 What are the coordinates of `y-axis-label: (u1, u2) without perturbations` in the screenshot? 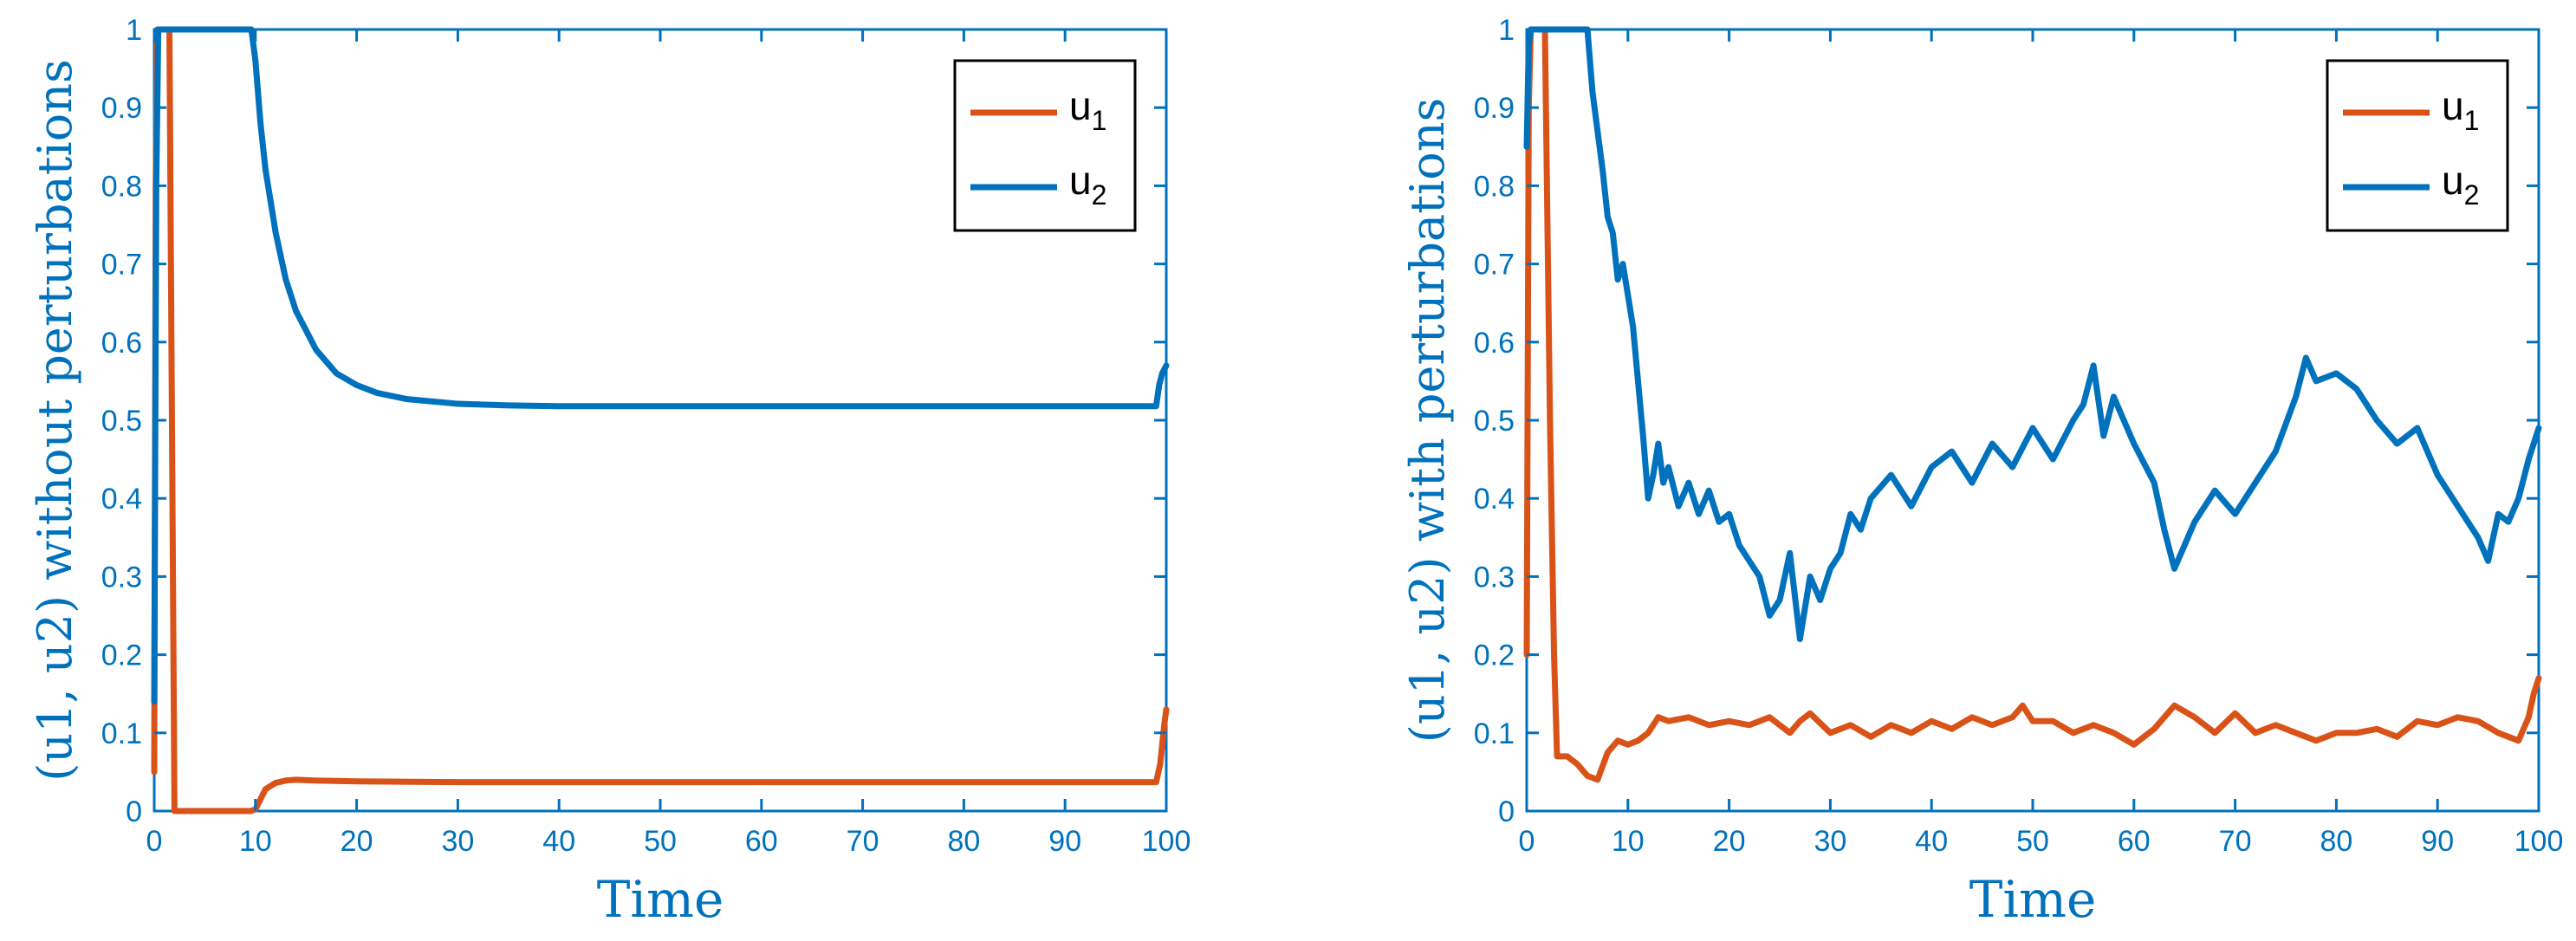 It's located at (55, 420).